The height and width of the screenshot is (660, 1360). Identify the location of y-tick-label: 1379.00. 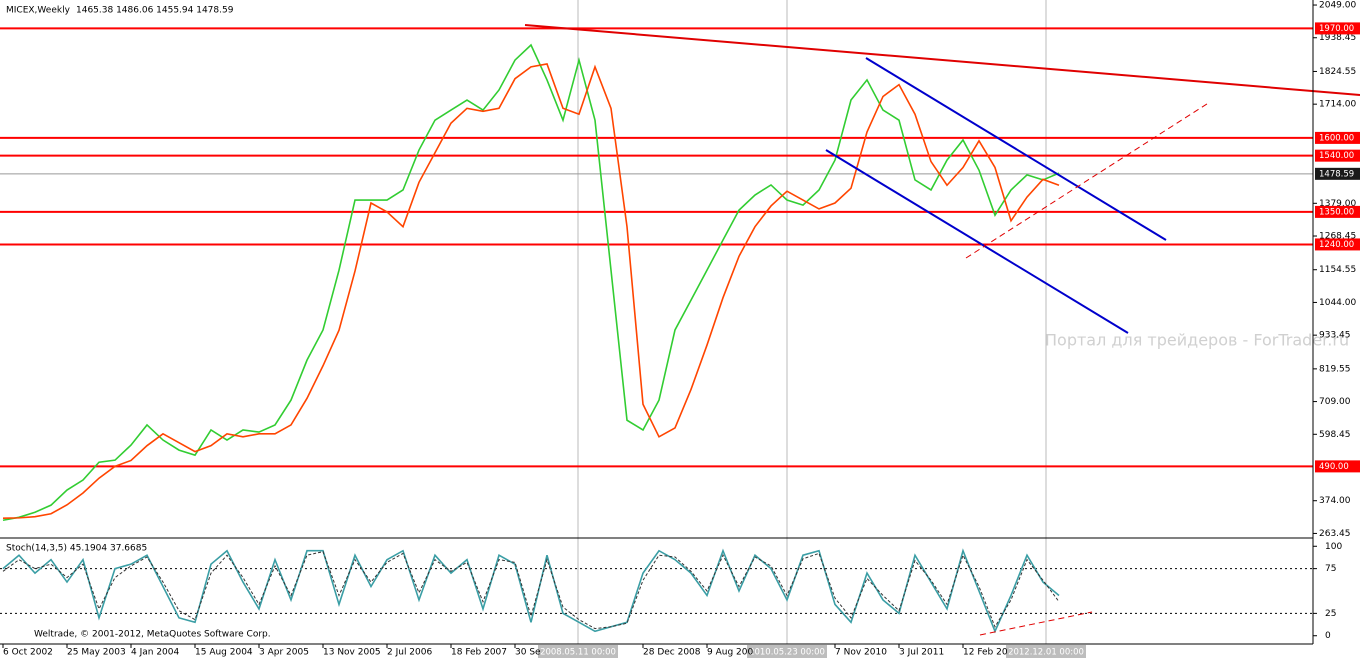
(1337, 204).